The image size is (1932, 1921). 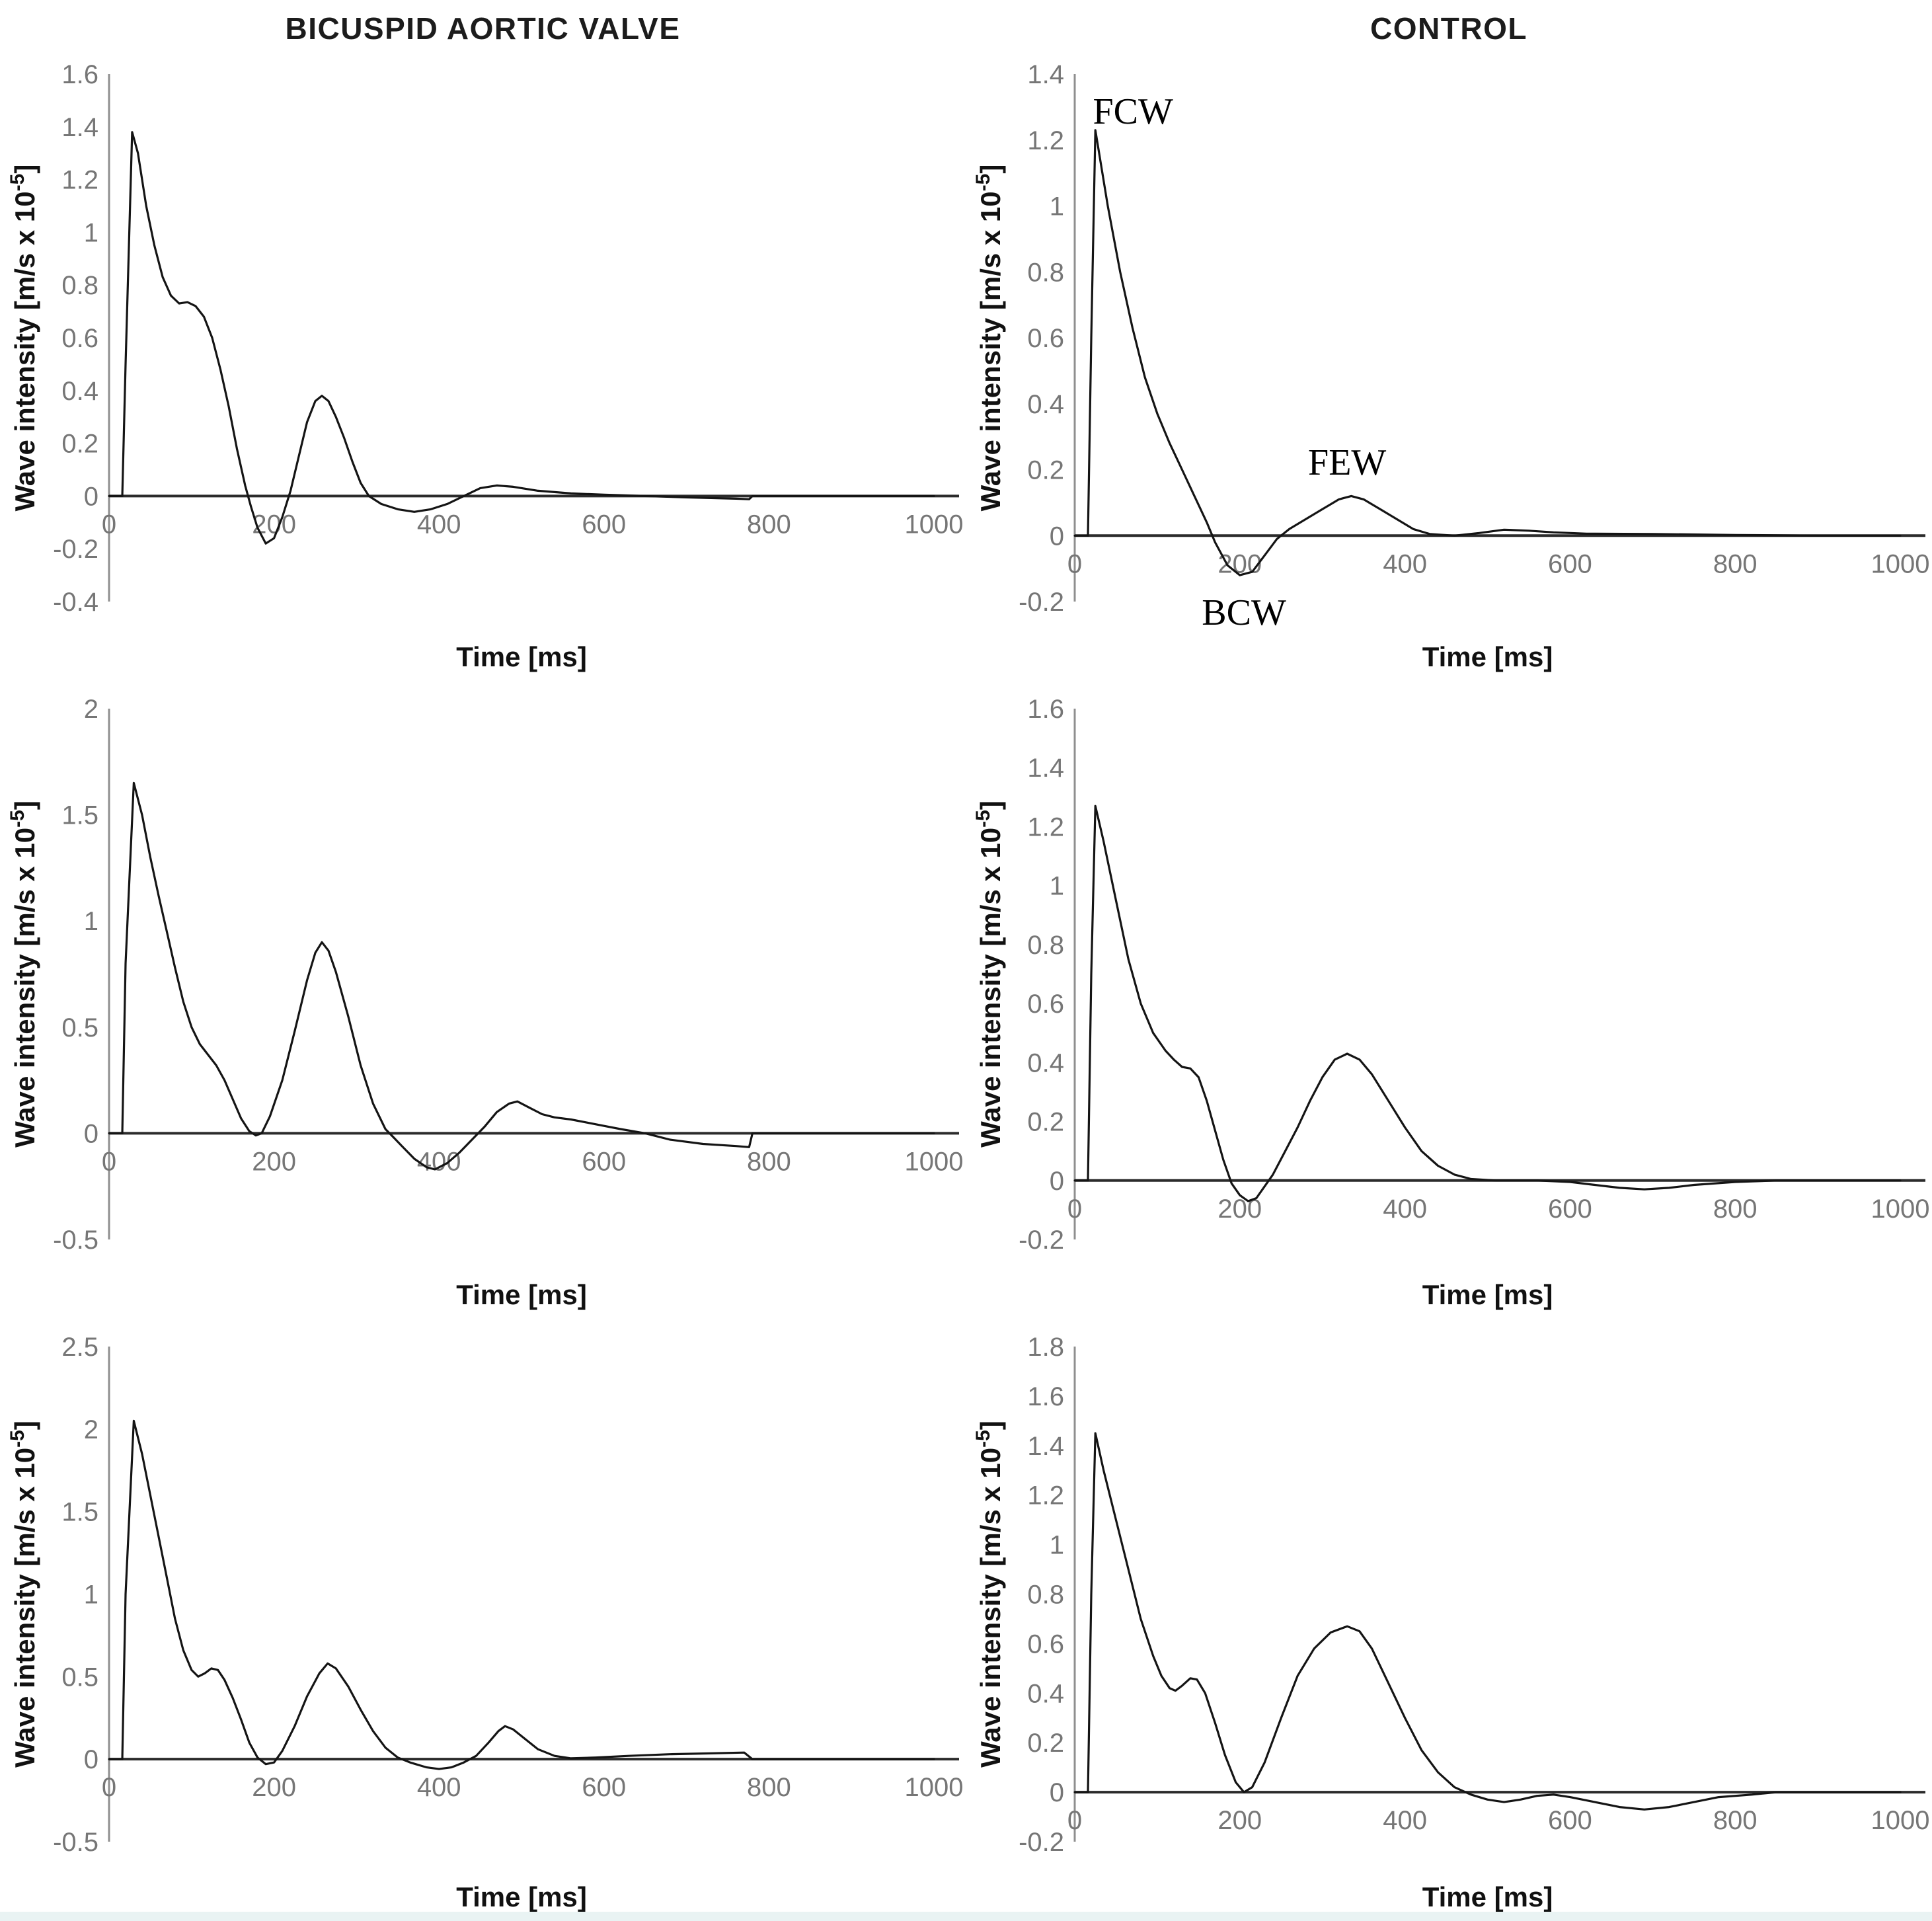 What do you see at coordinates (1244, 612) in the screenshot?
I see `wave-annotation-bcw: BCW` at bounding box center [1244, 612].